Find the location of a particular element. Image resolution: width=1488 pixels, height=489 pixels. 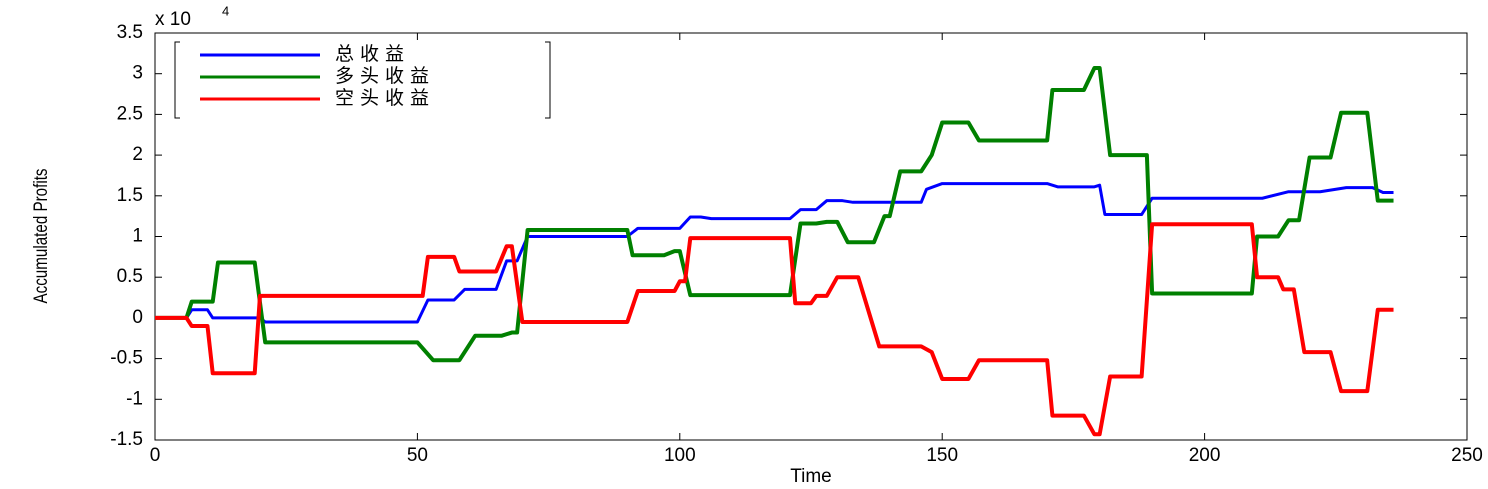

y-multiplier-exponent: 4 is located at coordinates (225, 10).